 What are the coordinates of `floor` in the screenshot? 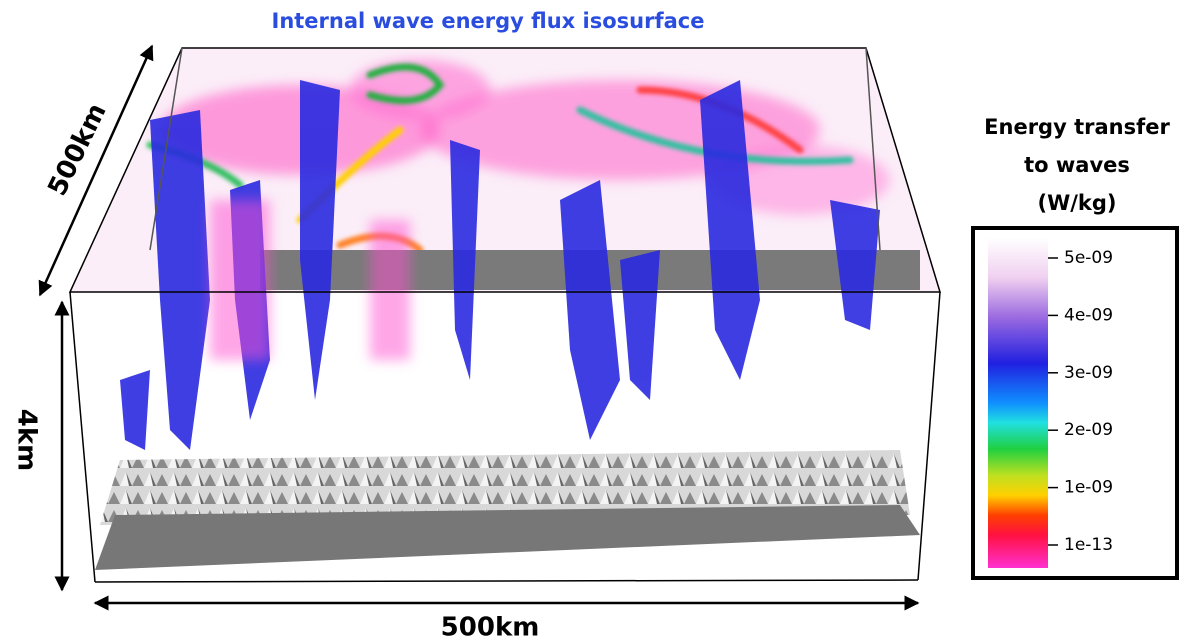 It's located at (507, 537).